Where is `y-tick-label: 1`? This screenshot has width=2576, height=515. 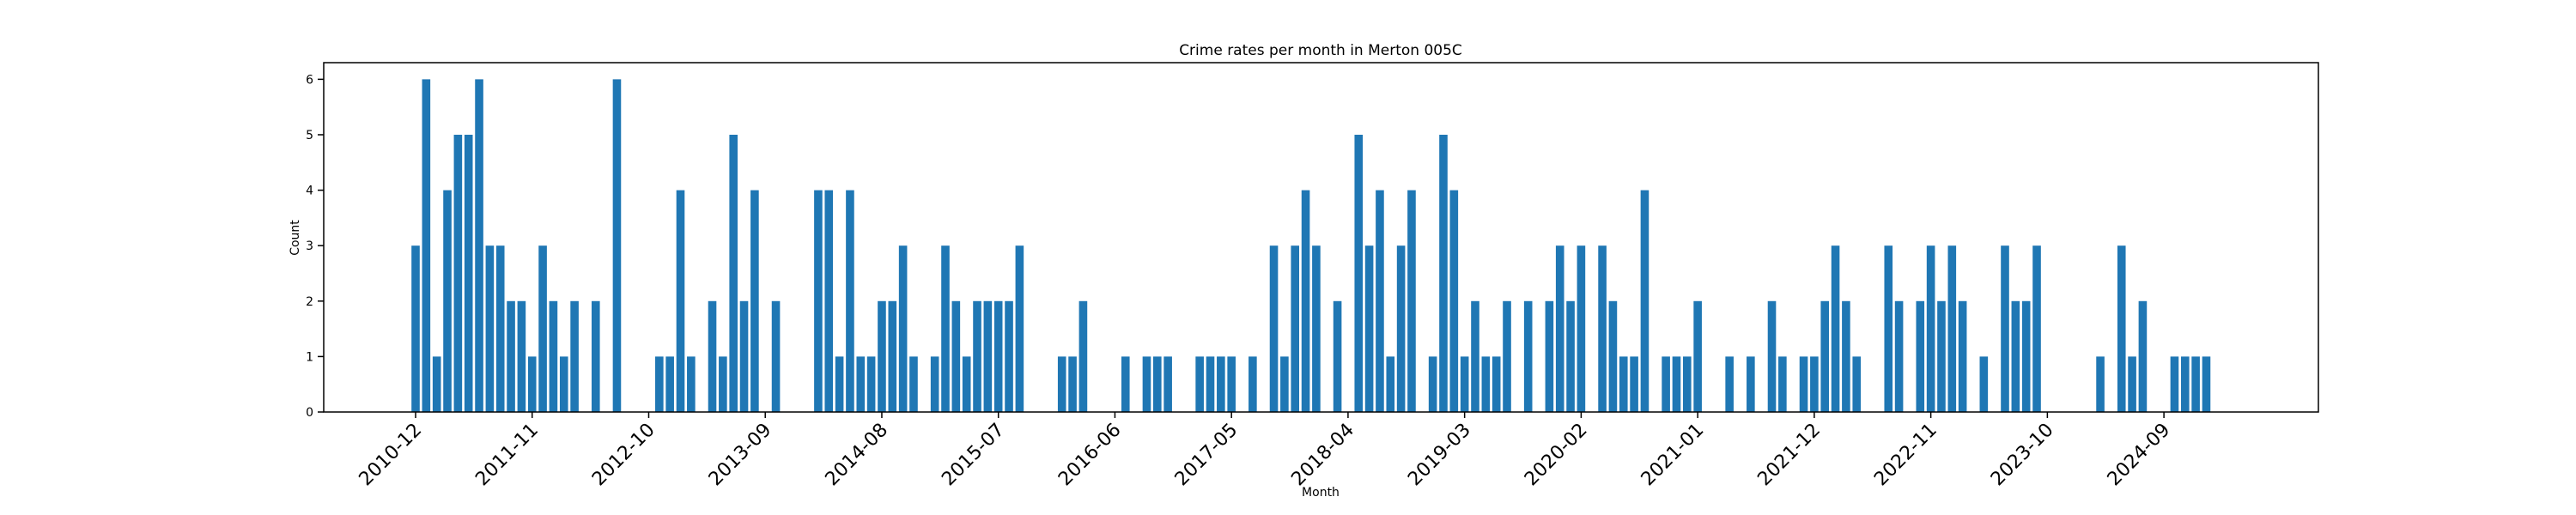
y-tick-label: 1 is located at coordinates (310, 357).